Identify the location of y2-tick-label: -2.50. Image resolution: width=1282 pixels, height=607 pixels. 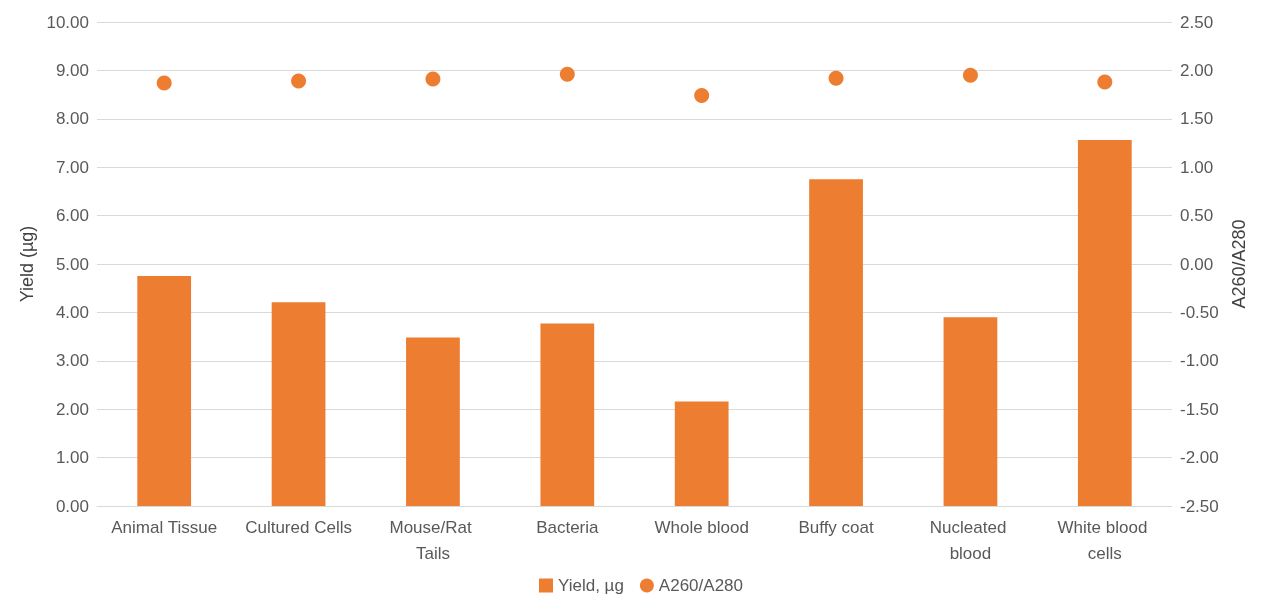
(1199, 506).